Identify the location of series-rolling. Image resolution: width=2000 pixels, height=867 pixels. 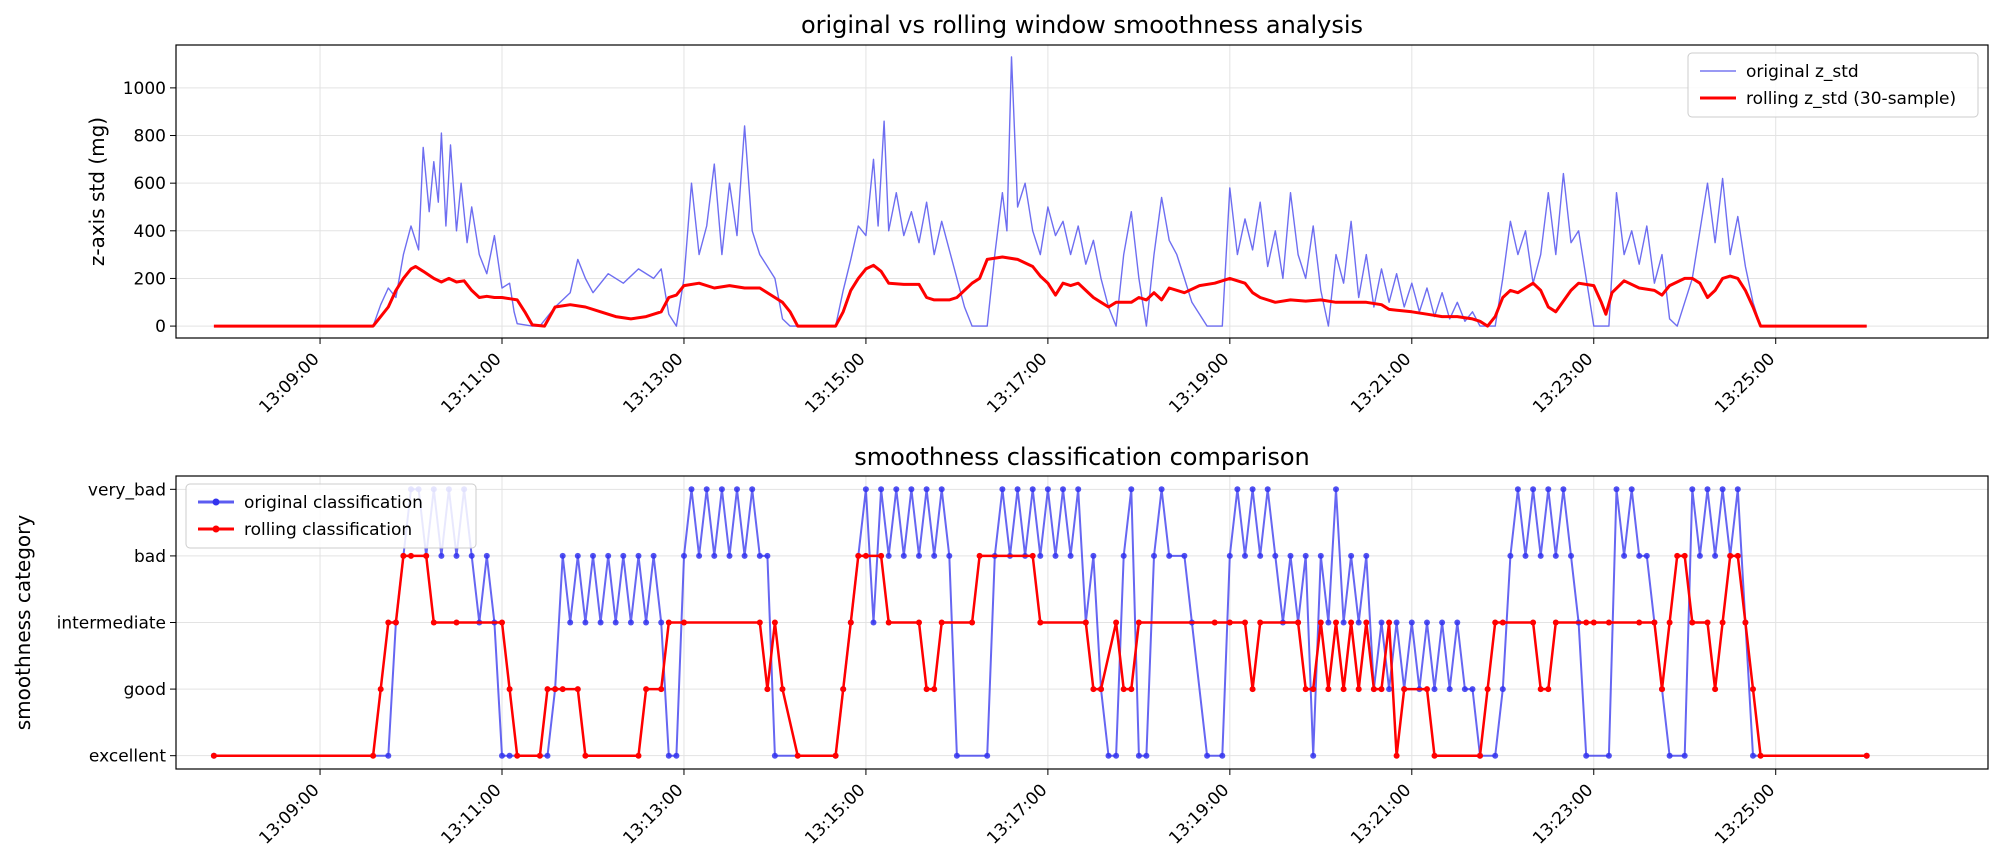
(1040, 291).